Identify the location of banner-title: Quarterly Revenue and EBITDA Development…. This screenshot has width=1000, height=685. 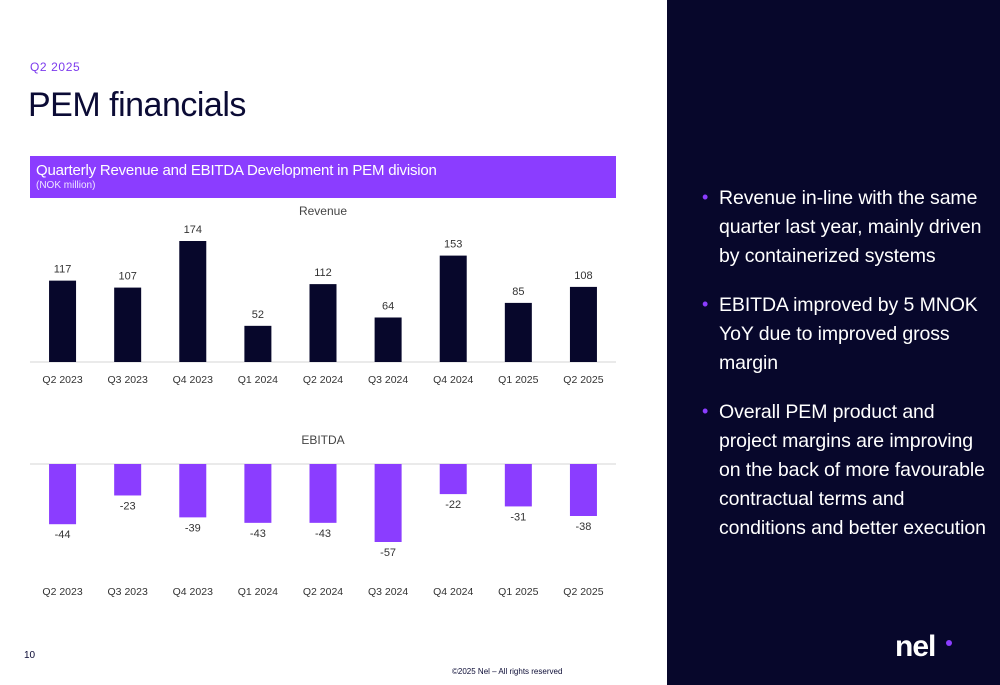
(236, 170).